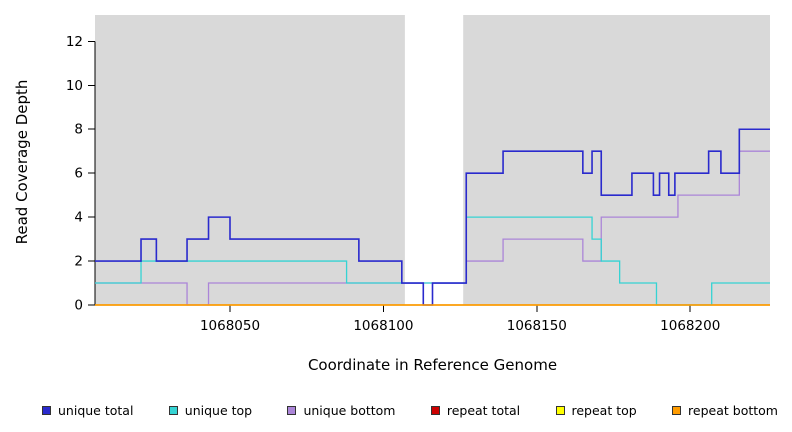  What do you see at coordinates (733, 410) in the screenshot?
I see `legend-label: repeat bottom` at bounding box center [733, 410].